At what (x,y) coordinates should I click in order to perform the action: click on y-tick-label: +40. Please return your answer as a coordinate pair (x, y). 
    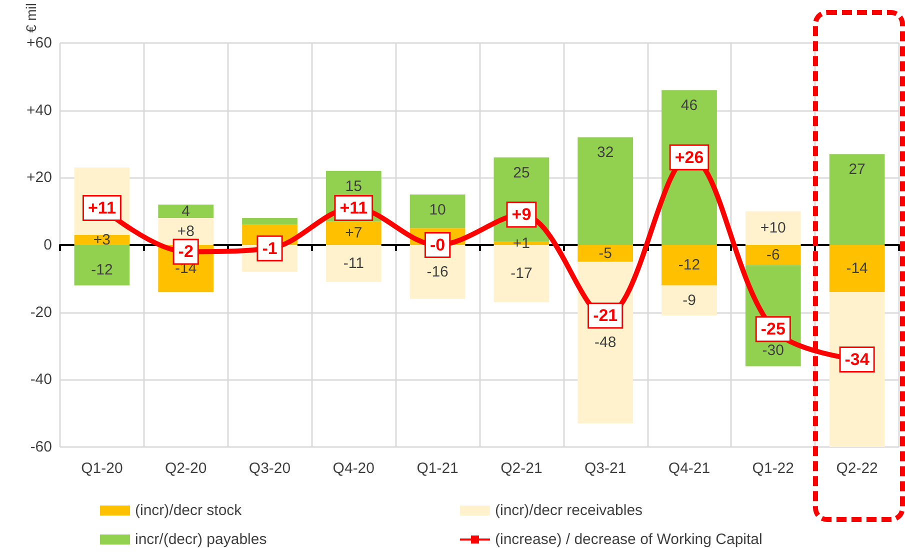
    Looking at the image, I should click on (39, 110).